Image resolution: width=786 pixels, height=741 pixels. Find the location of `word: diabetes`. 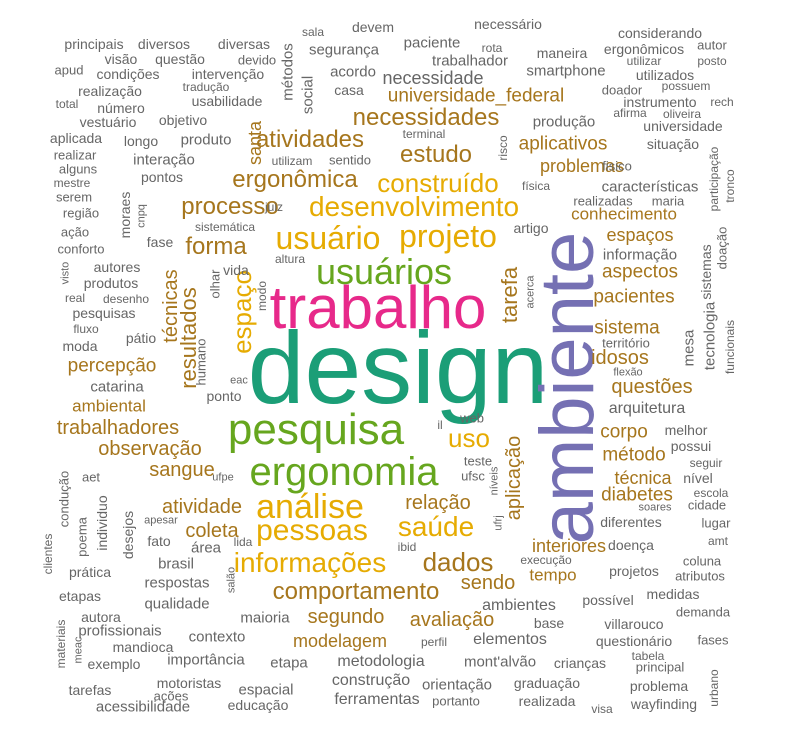

word: diabetes is located at coordinates (637, 495).